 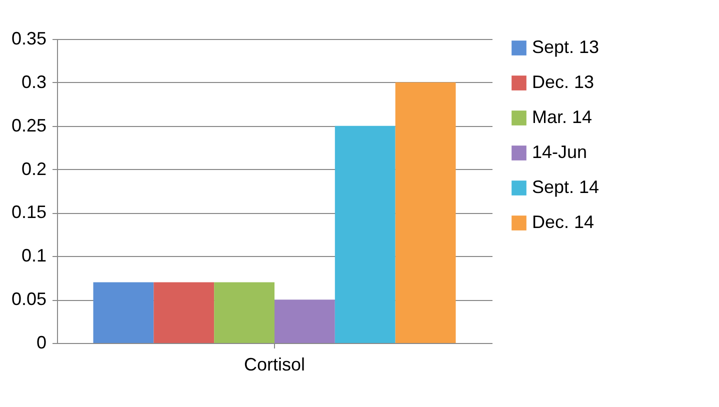 I want to click on legend-label: Dec. 14, so click(x=563, y=222).